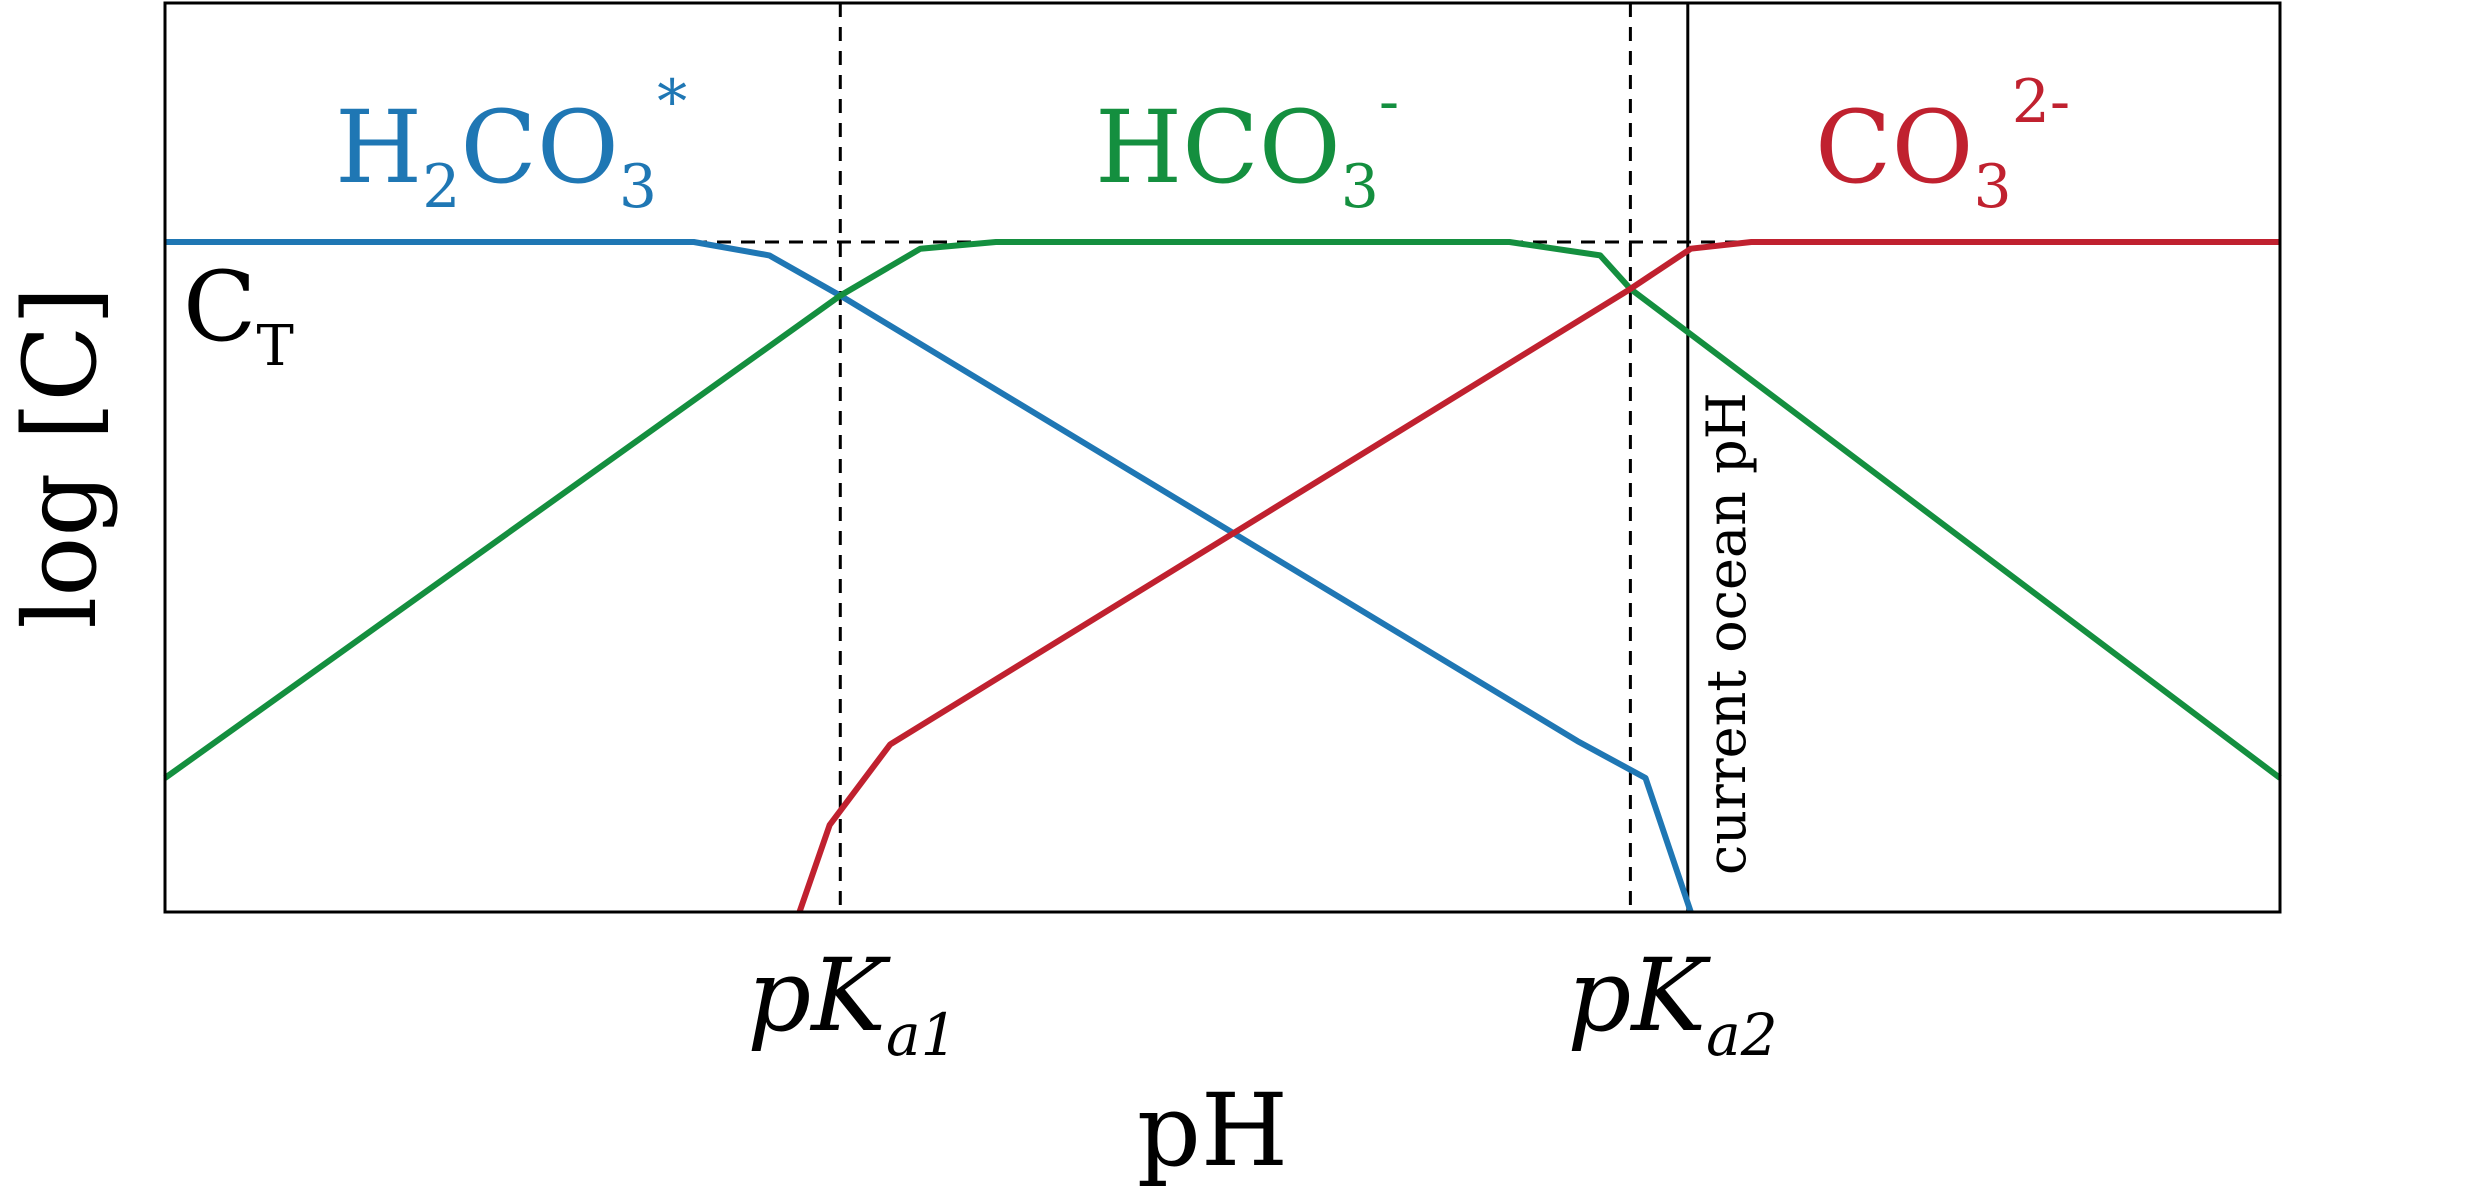  I want to click on label-hco3: HCO3-, so click(1247, 144).